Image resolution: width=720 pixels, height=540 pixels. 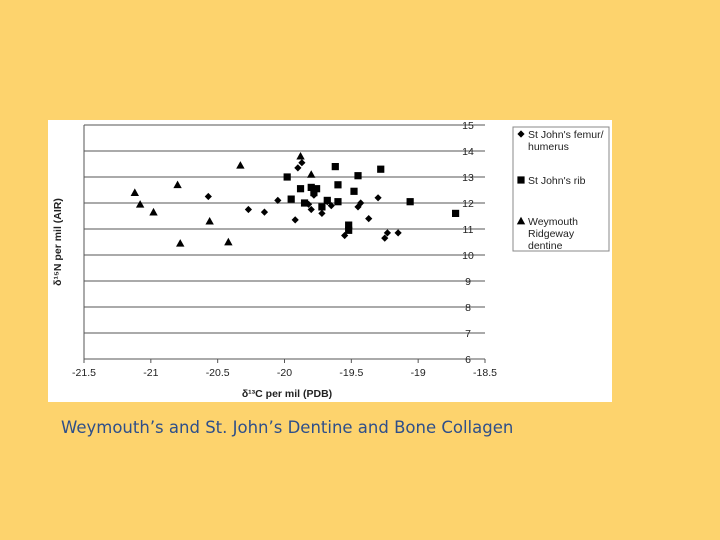 I want to click on legend-marker-triangle, so click(x=521, y=220).